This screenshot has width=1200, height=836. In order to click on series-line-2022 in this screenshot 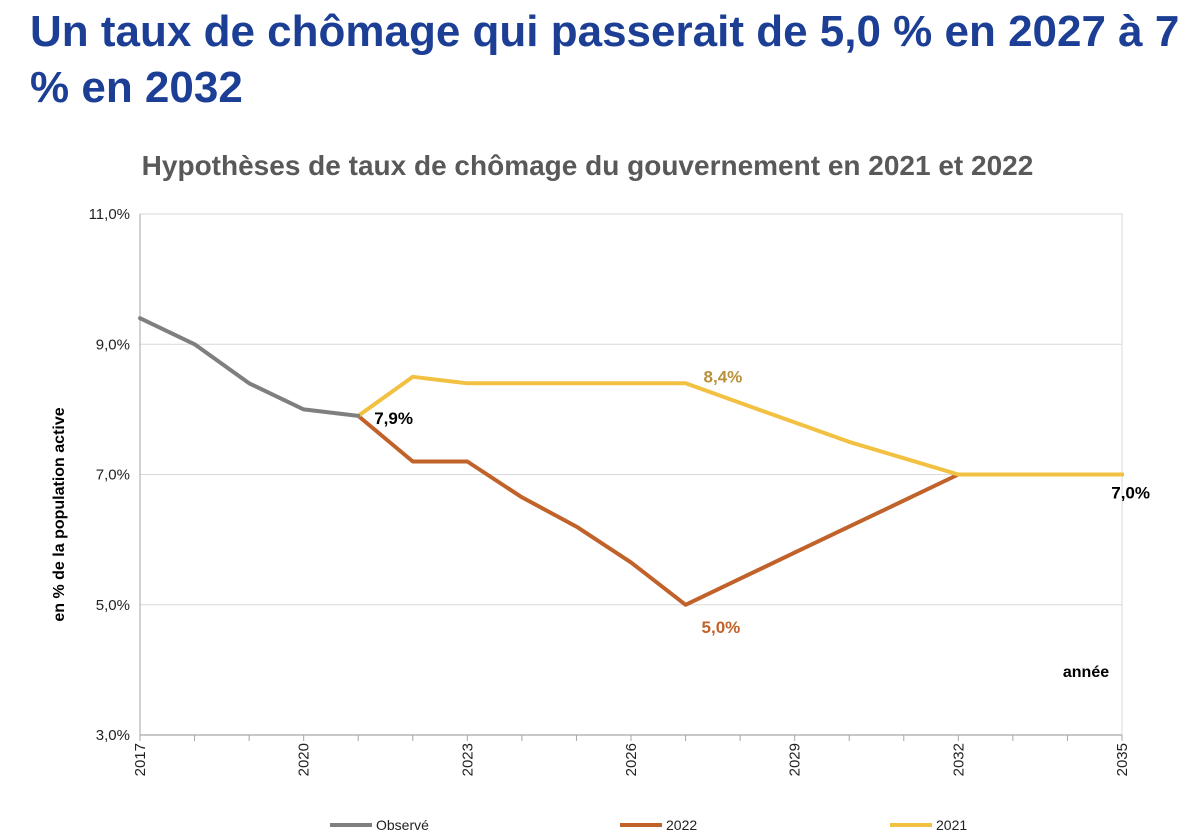, I will do `click(740, 510)`.